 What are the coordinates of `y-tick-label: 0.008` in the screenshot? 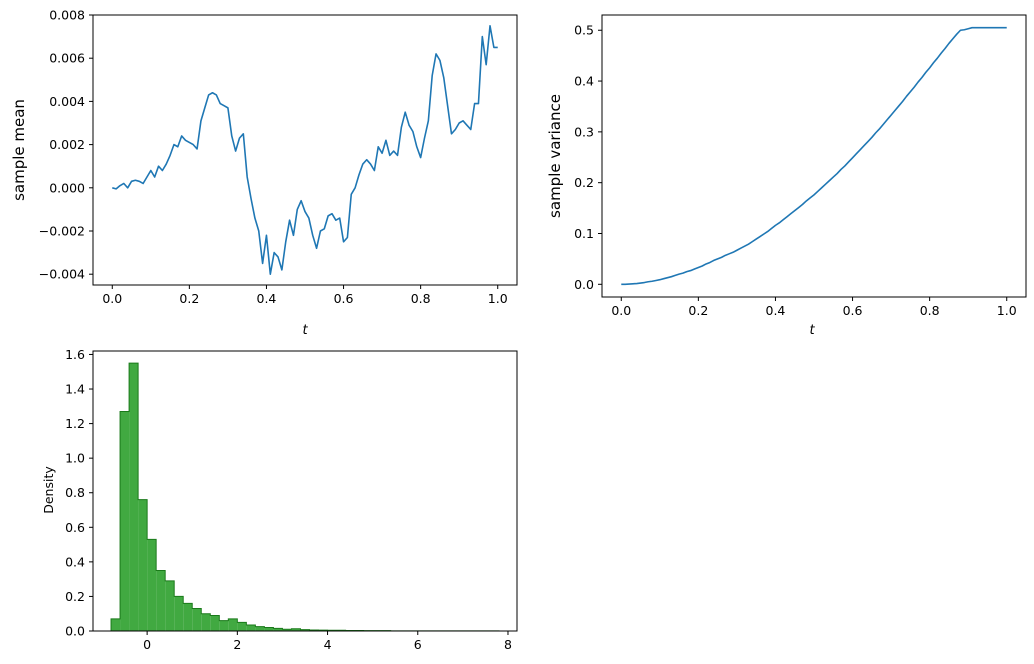 It's located at (67, 15).